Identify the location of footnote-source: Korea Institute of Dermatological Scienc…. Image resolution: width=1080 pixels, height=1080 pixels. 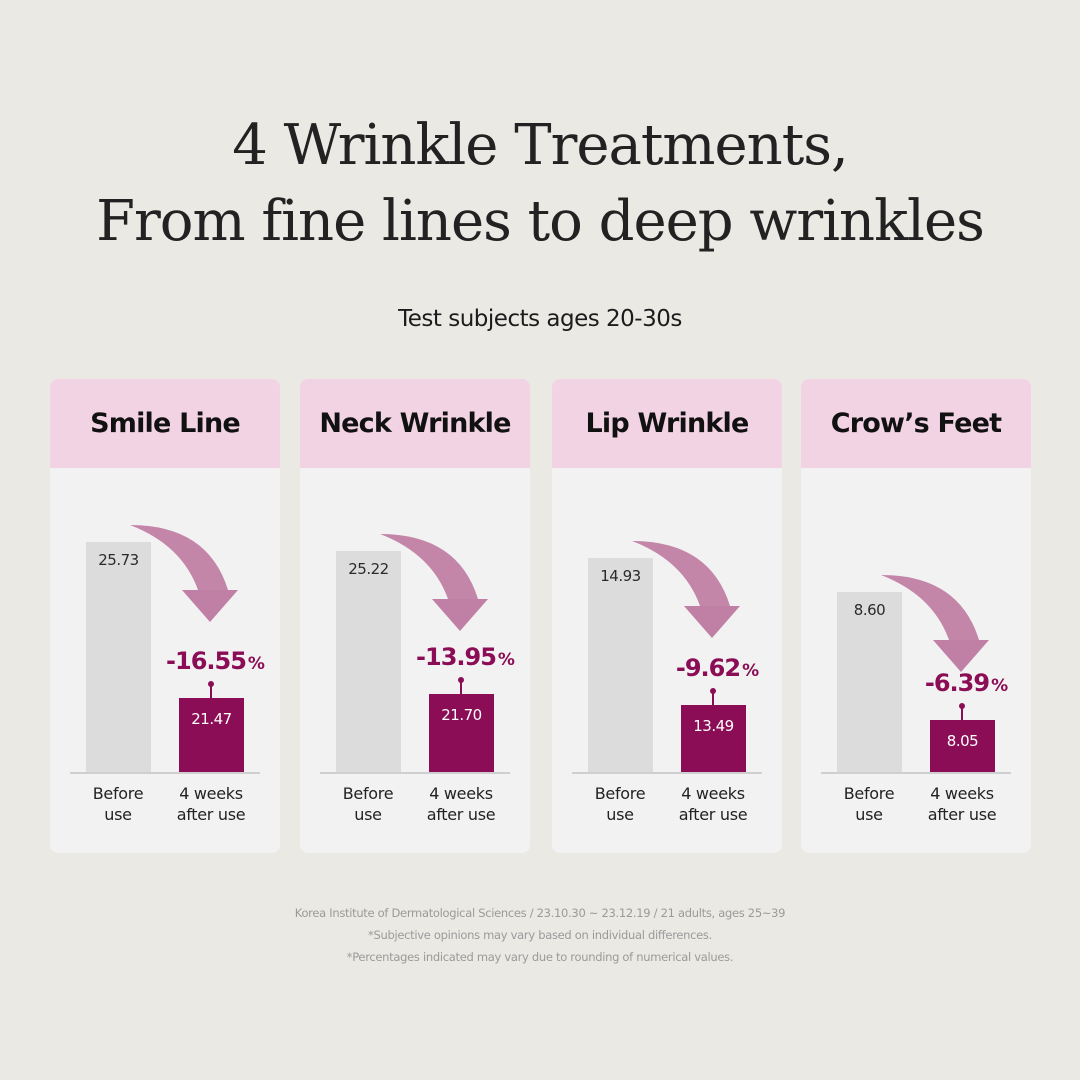
(540, 913).